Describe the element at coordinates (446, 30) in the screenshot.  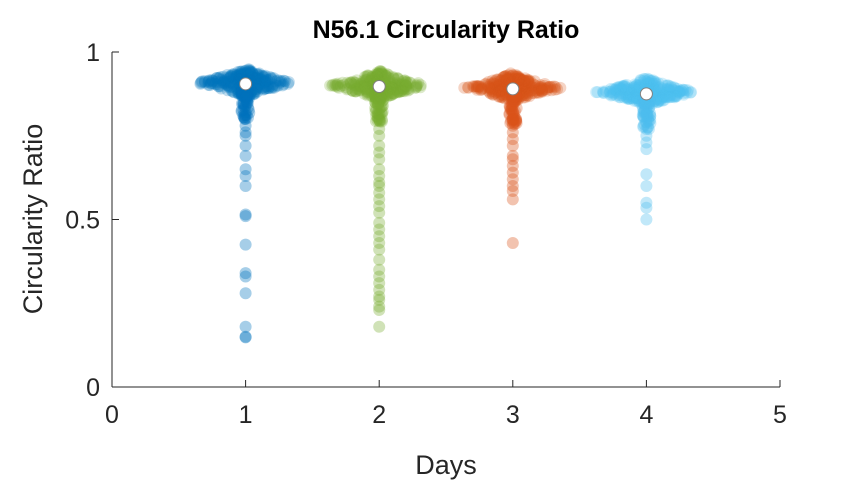
I see `chart-title: N56.1 Circularity Ratio` at that location.